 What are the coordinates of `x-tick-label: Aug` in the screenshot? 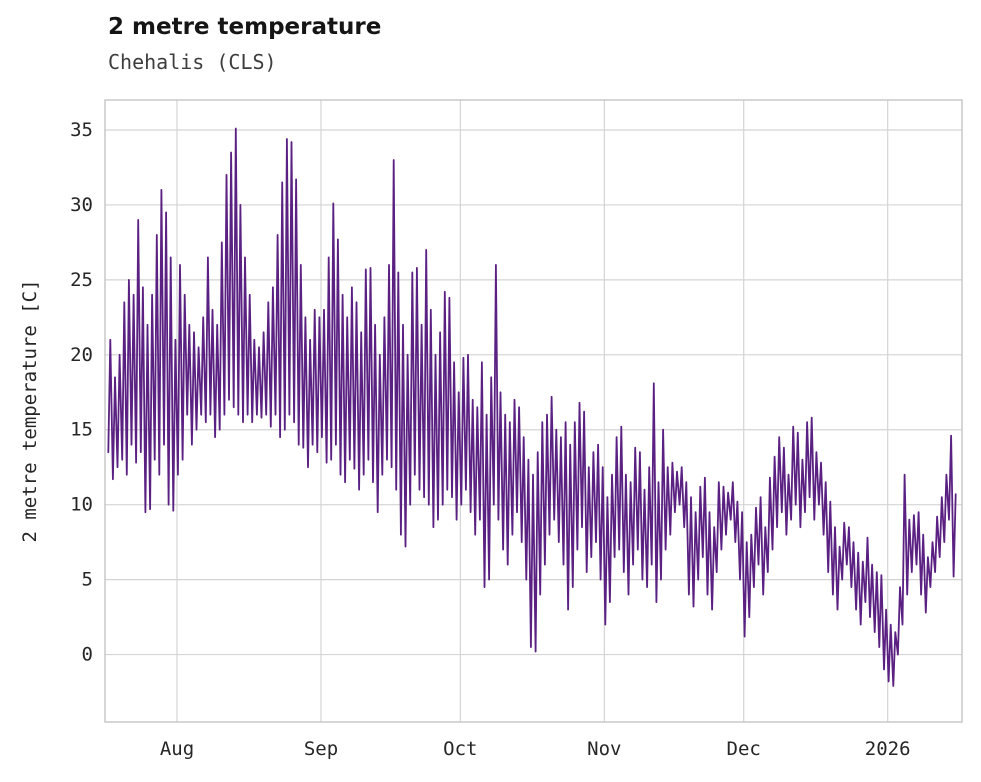 It's located at (177, 749).